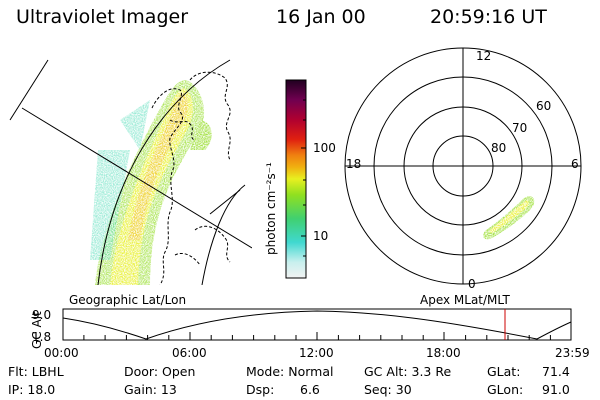 Image resolution: width=600 pixels, height=400 pixels. Describe the element at coordinates (408, 371) in the screenshot. I see `gc-alt-readout: GC Alt: 3.3 Re` at that location.